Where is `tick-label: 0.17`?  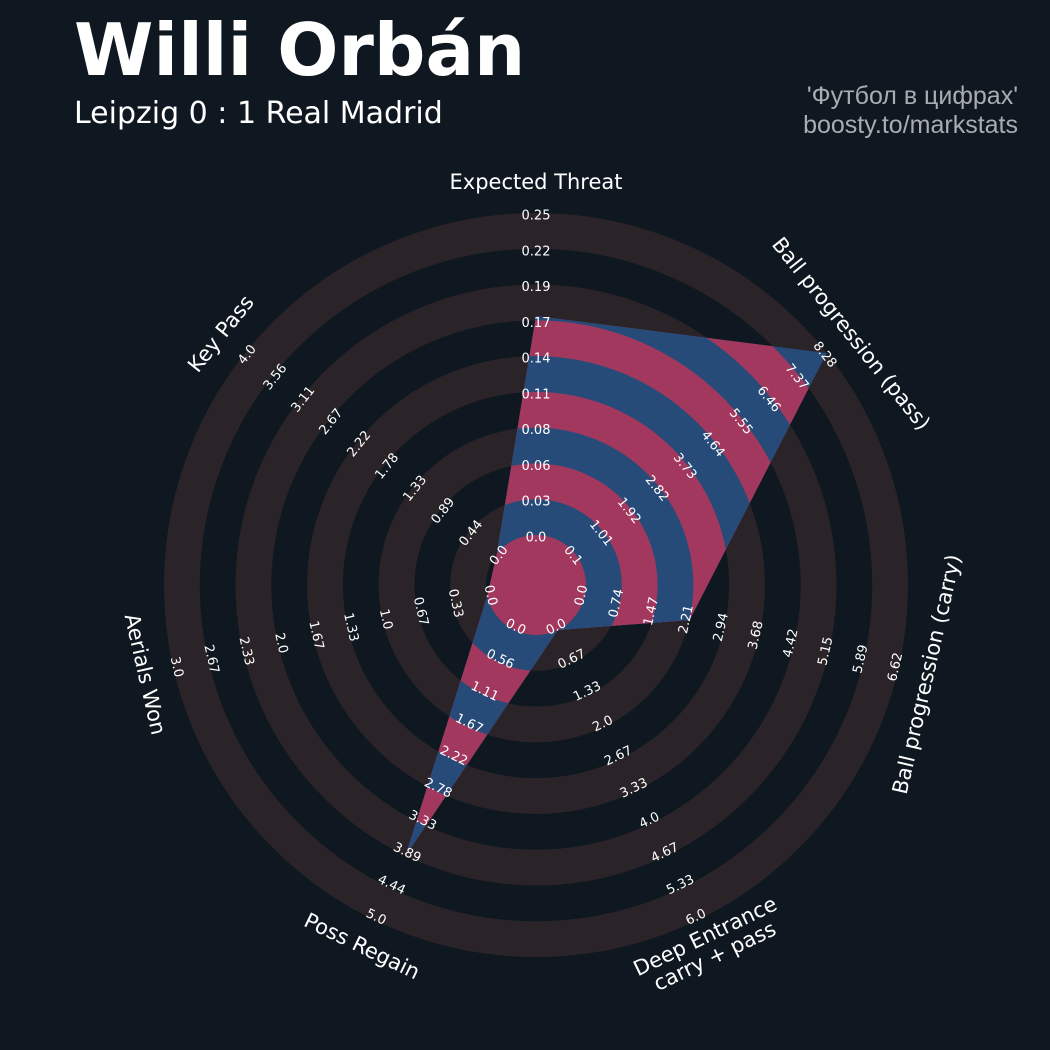
tick-label: 0.17 is located at coordinates (536, 323).